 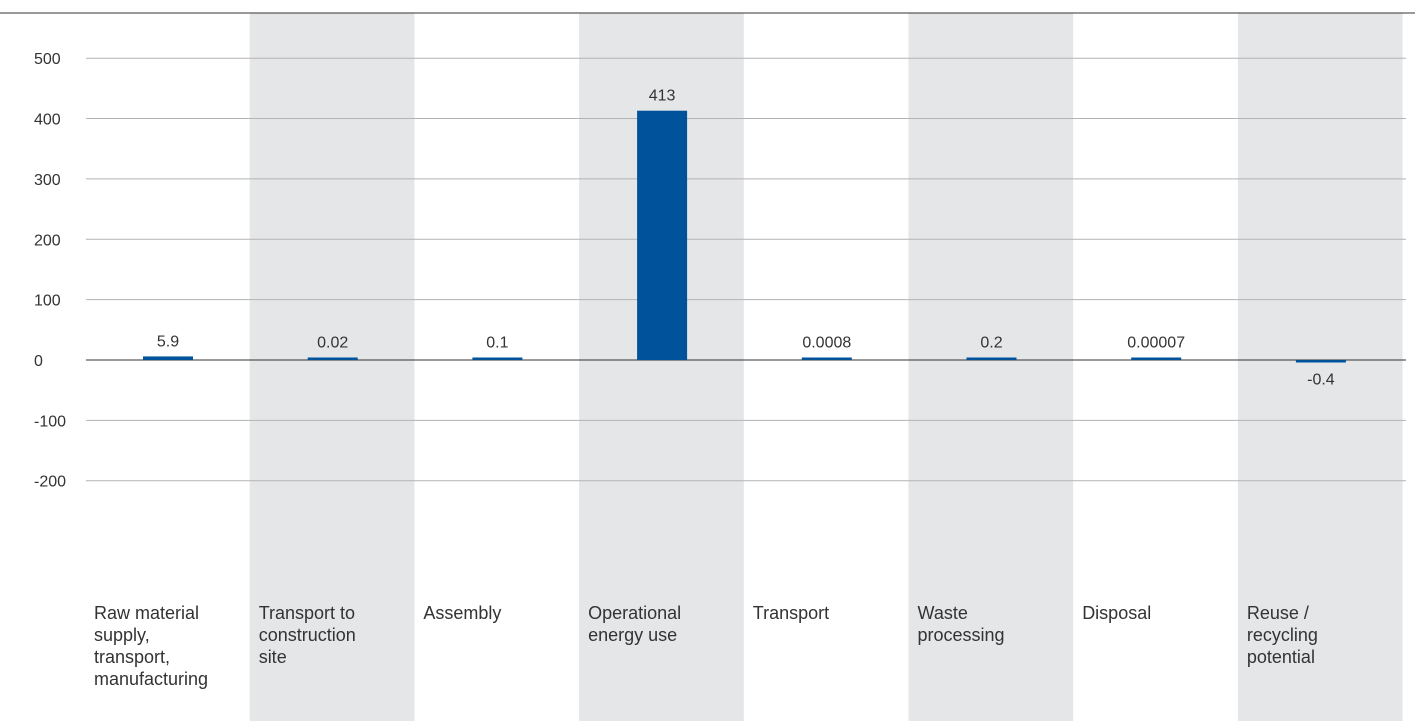 What do you see at coordinates (47, 59) in the screenshot?
I see `y-tick-label: 500` at bounding box center [47, 59].